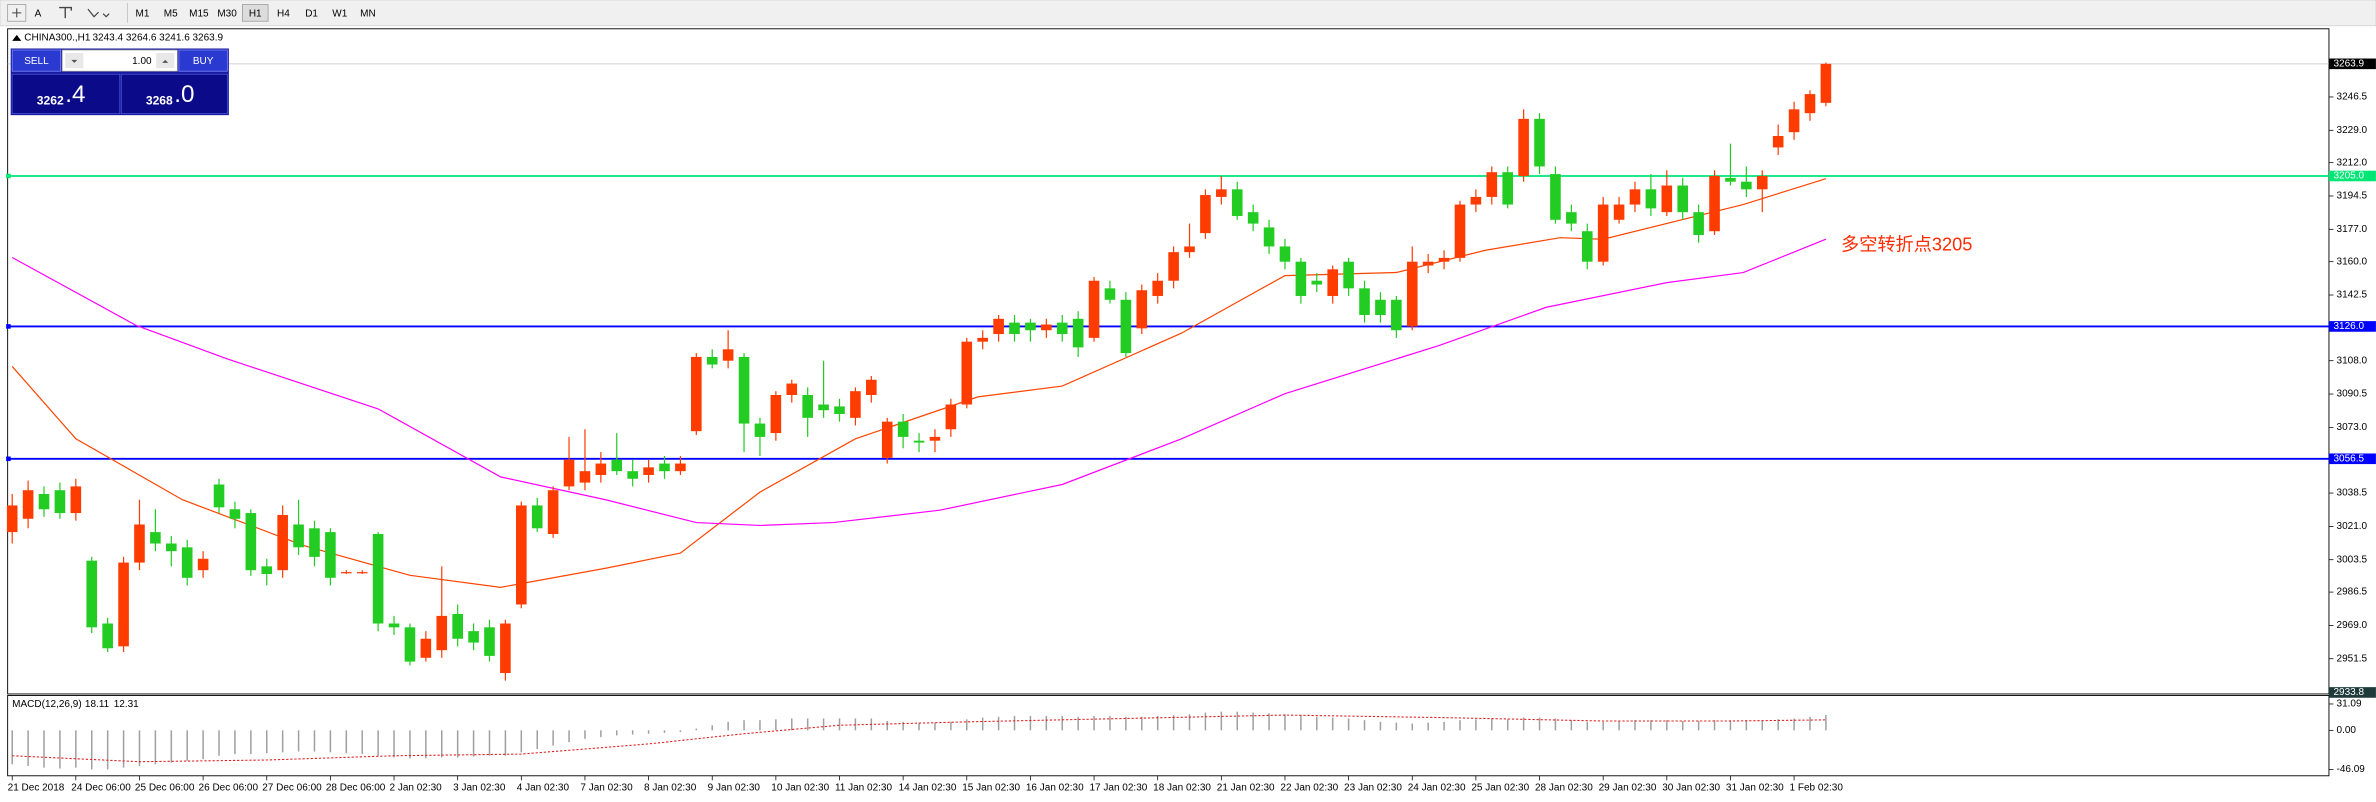 The width and height of the screenshot is (2376, 802). I want to click on macd-title: MACD(12,26,9), so click(46, 704).